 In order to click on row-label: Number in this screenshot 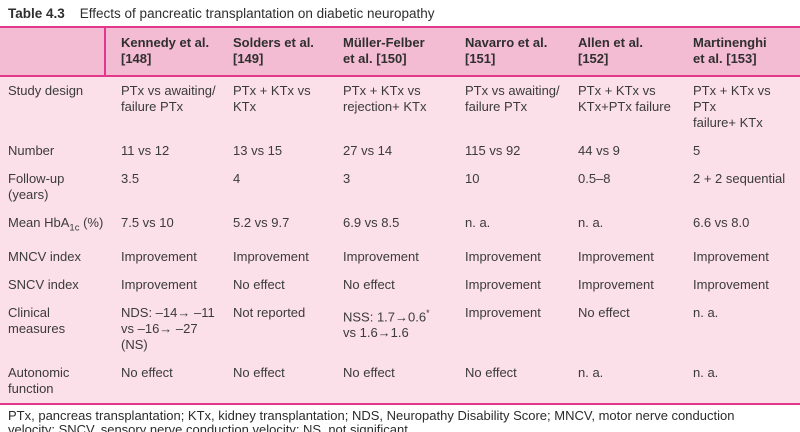, I will do `click(60, 151)`.